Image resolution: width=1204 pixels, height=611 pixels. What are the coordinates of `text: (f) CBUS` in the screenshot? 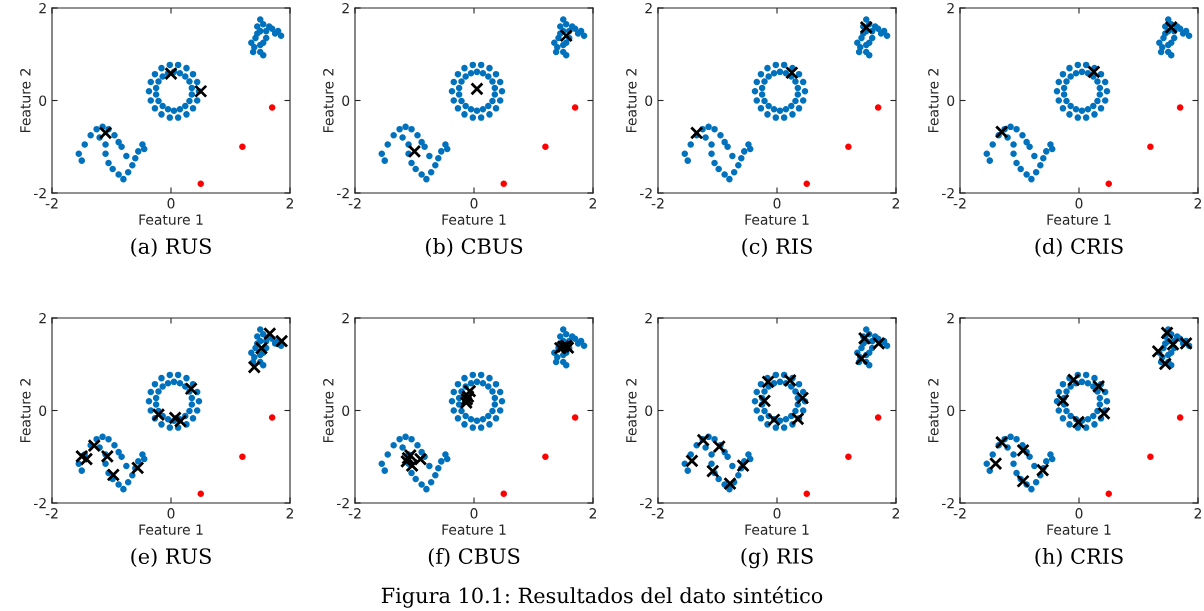 It's located at (474, 557).